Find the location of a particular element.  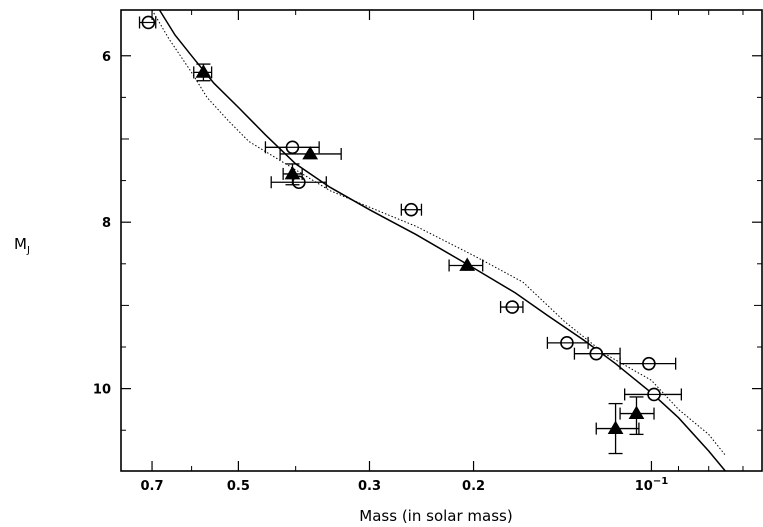

x-tick-label: 0.5 is located at coordinates (238, 486).